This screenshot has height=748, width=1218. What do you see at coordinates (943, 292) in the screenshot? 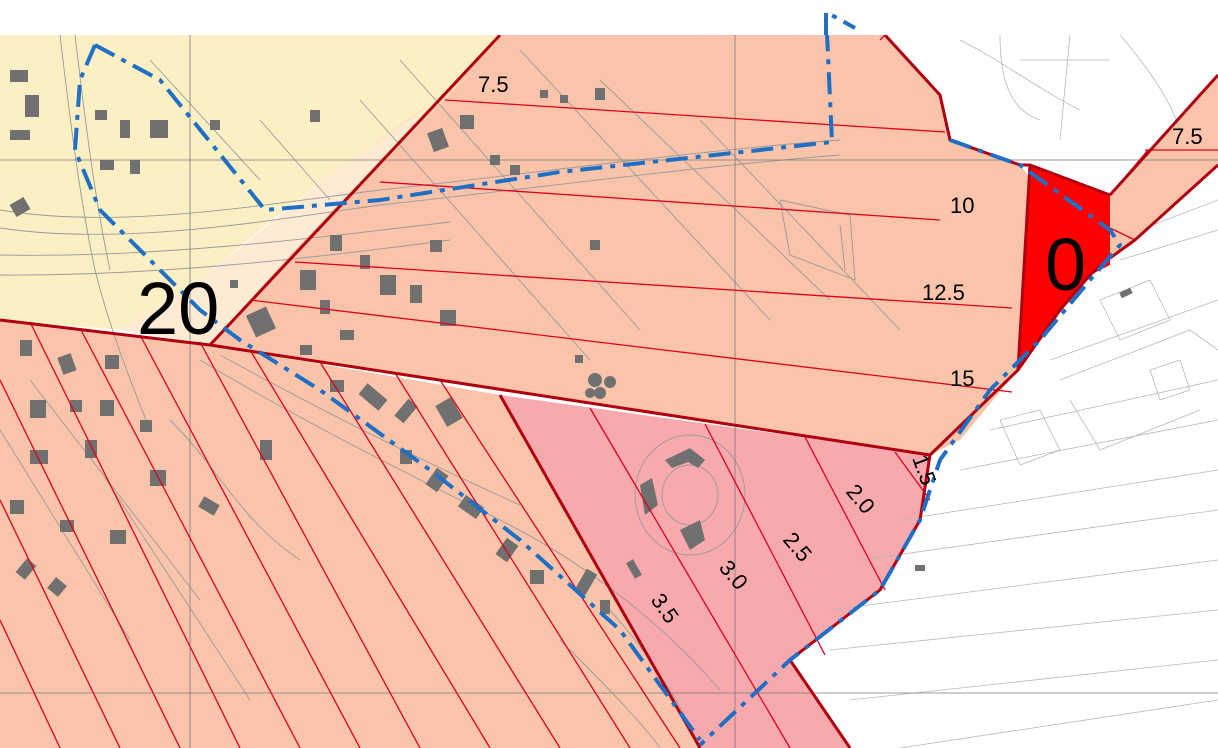
I see `contour-label-12-5: 12.5` at bounding box center [943, 292].